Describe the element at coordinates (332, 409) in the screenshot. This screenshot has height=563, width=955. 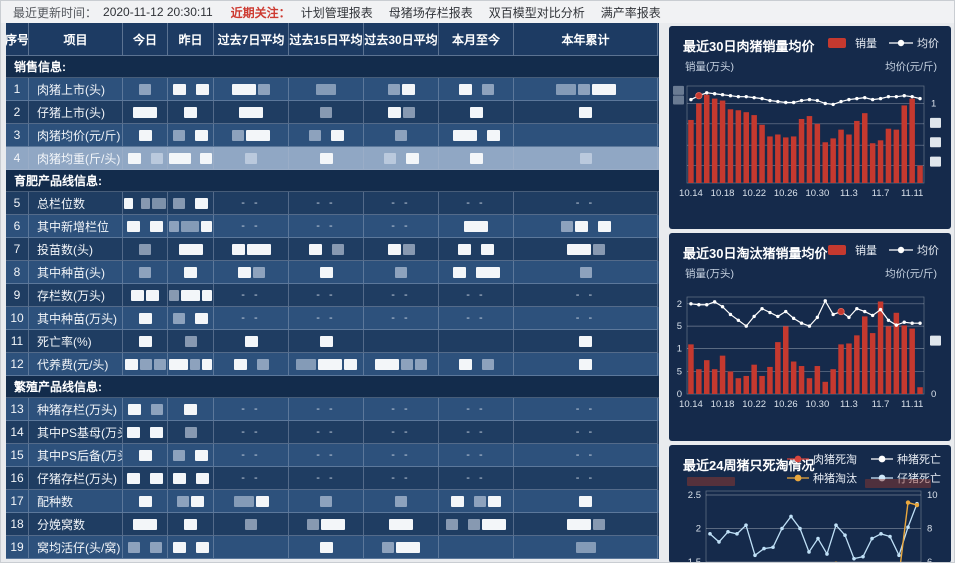
I see `table-row-13: 13 种猪存栏(万头) - - - - - - - - - -` at that location.